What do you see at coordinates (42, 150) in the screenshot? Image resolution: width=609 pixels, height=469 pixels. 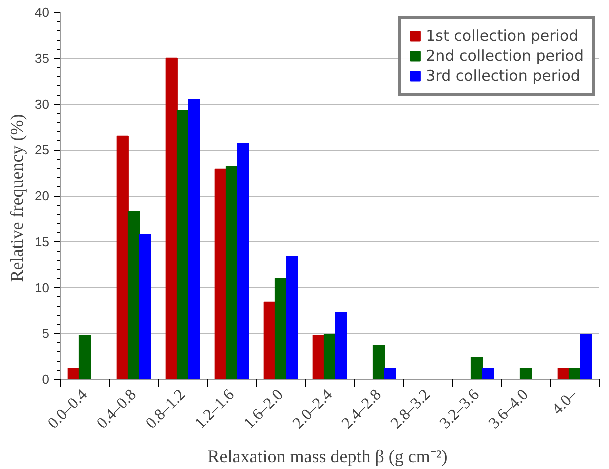 I see `y-tick-label: 25` at bounding box center [42, 150].